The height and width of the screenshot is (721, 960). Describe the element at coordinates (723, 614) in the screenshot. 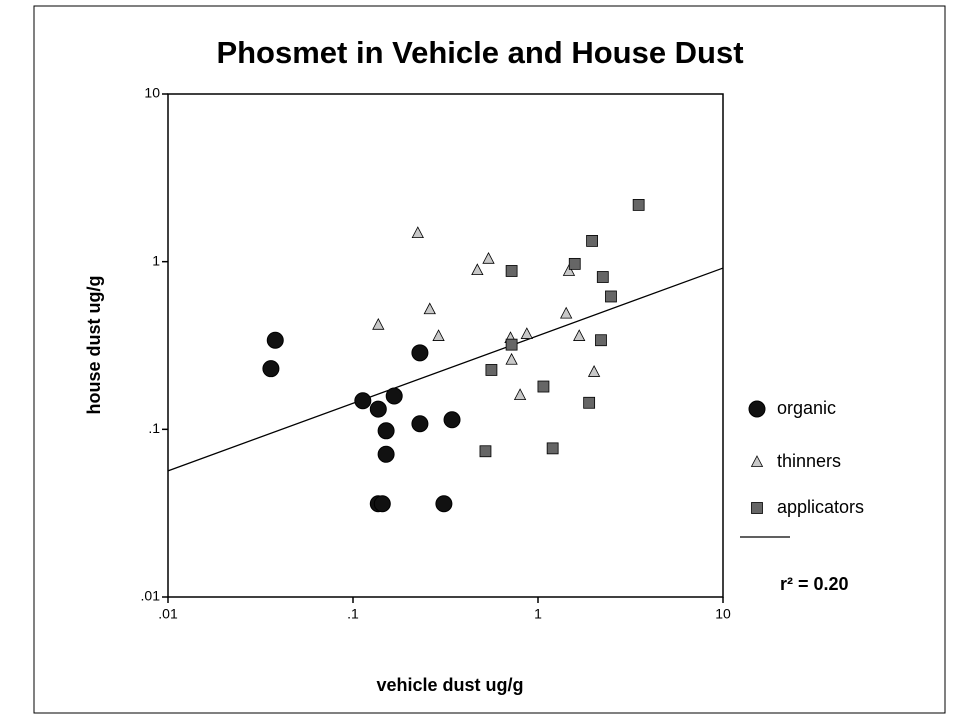

I see `x-tick-label: 10` at that location.